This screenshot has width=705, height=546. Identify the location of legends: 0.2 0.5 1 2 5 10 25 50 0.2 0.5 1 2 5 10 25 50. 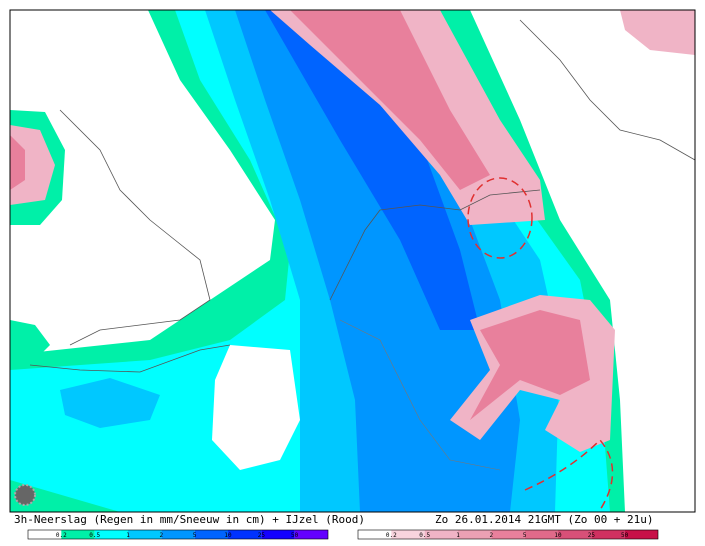
(343, 534).